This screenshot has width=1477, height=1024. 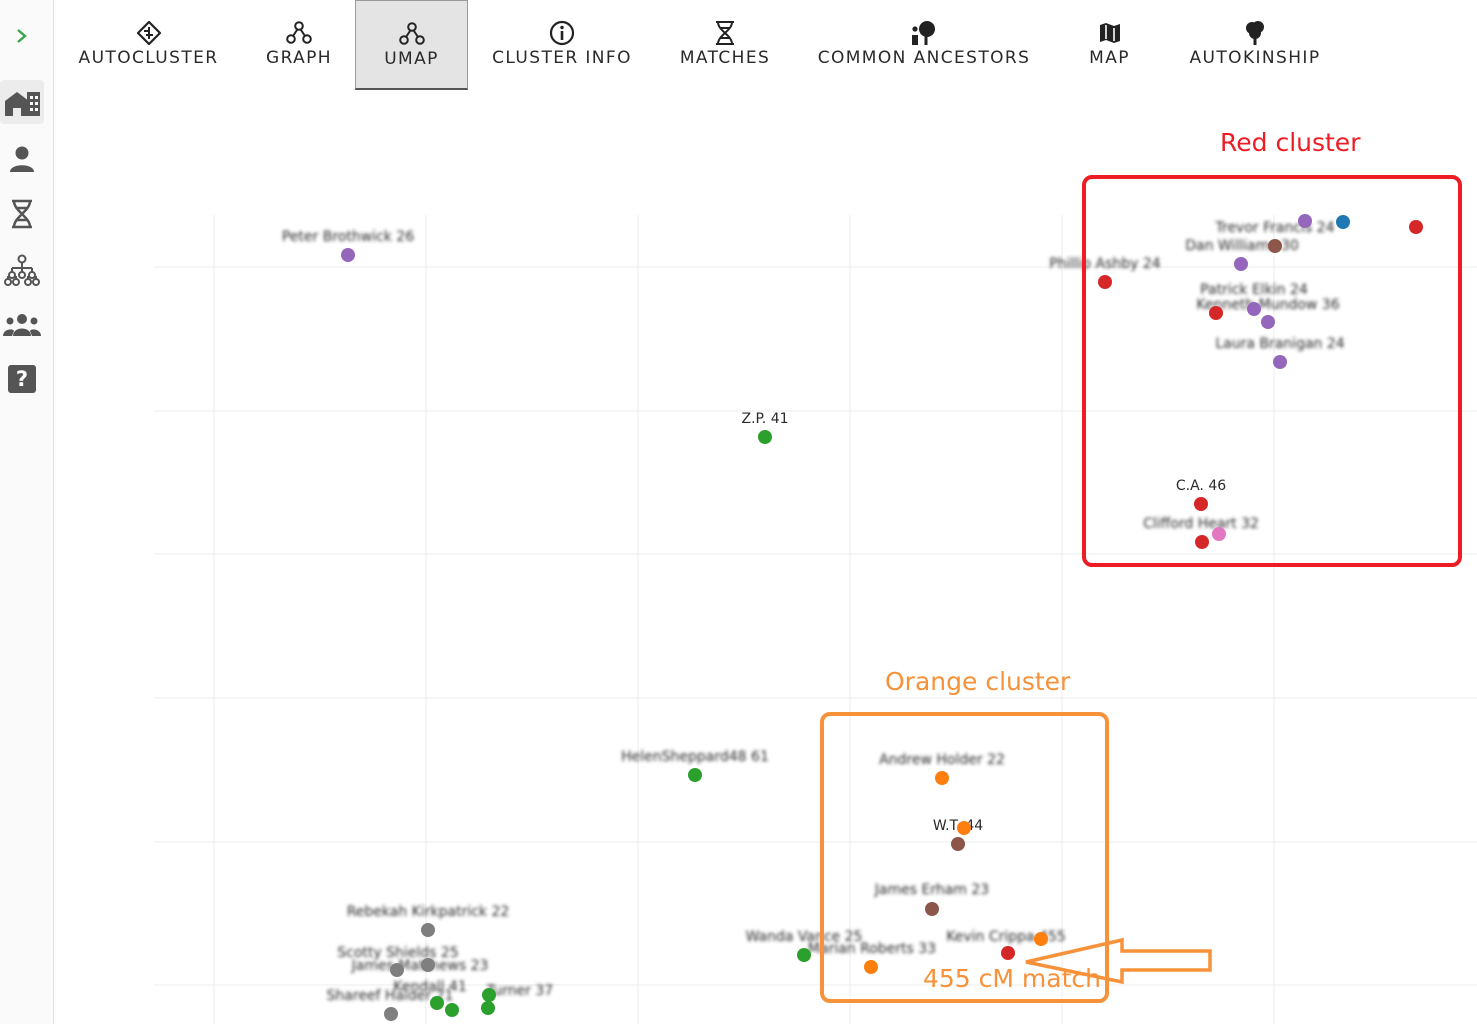 I want to click on point-label: HelenSheppard48 61, so click(x=695, y=757).